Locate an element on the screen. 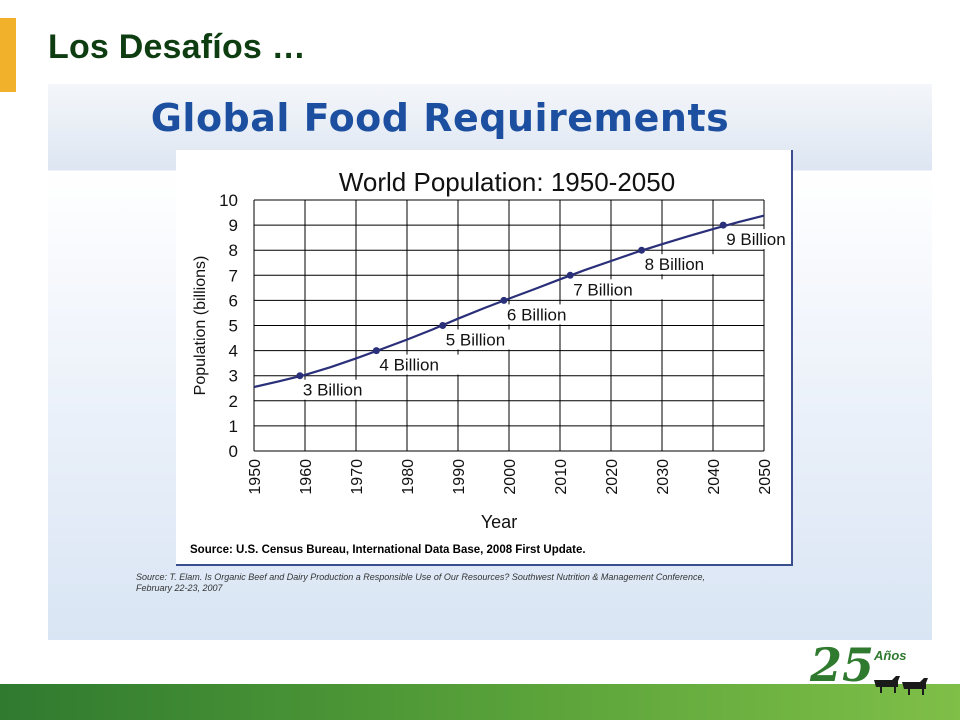  y-tick-label: 4 is located at coordinates (233, 351).